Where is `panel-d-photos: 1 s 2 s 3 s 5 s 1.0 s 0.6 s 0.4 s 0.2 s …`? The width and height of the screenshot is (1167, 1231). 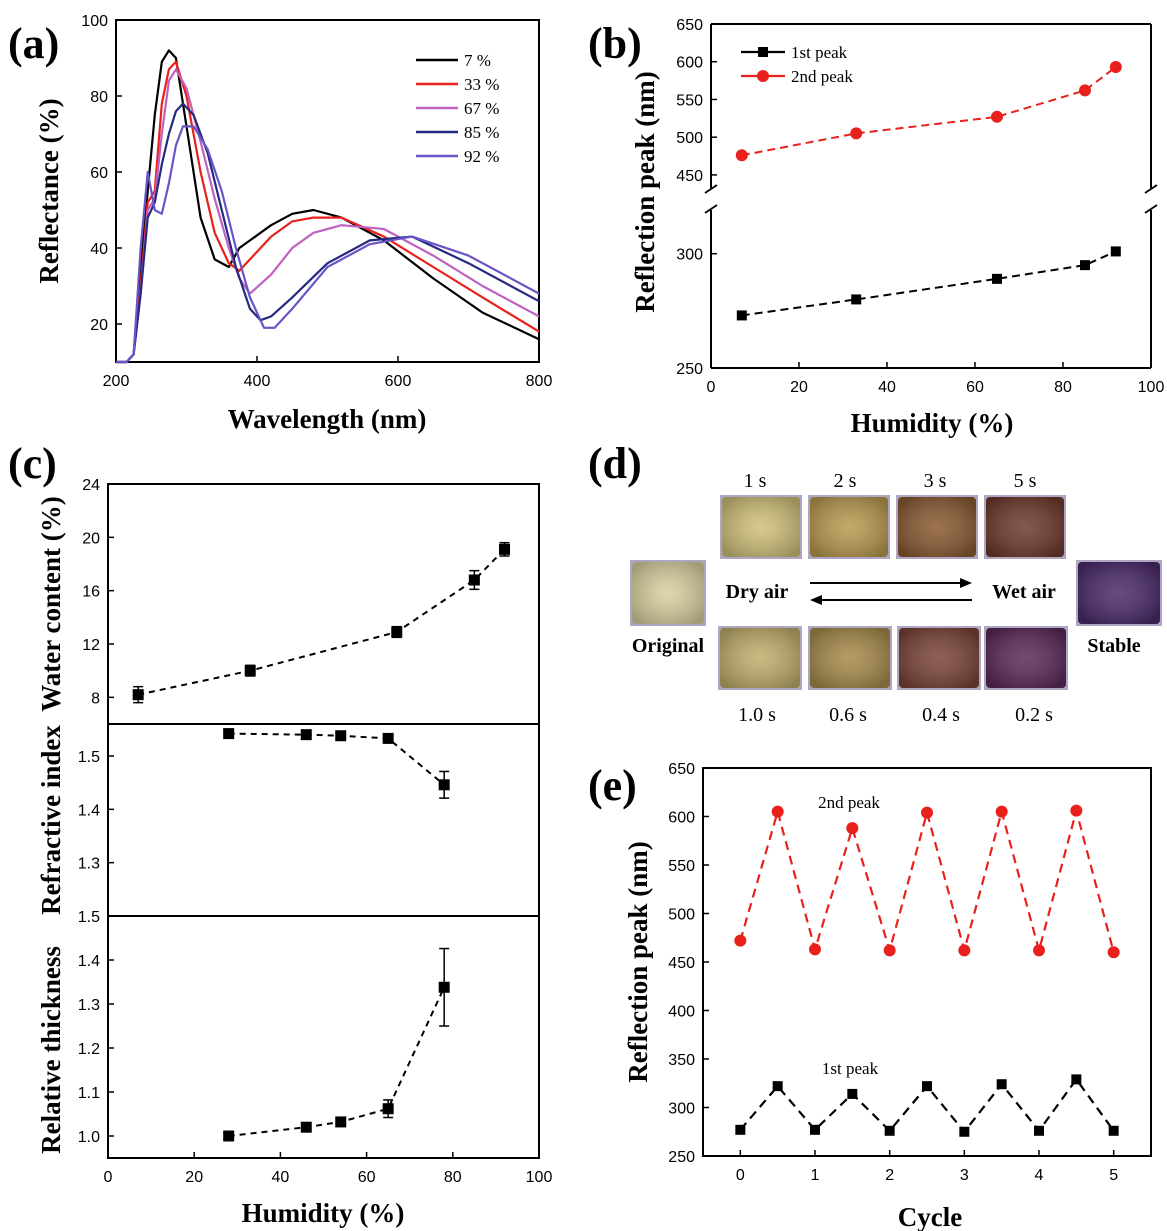
panel-d-photos: 1 s 2 s 3 s 5 s 1.0 s 0.6 s 0.4 s 0.2 s … is located at coordinates (896, 598).